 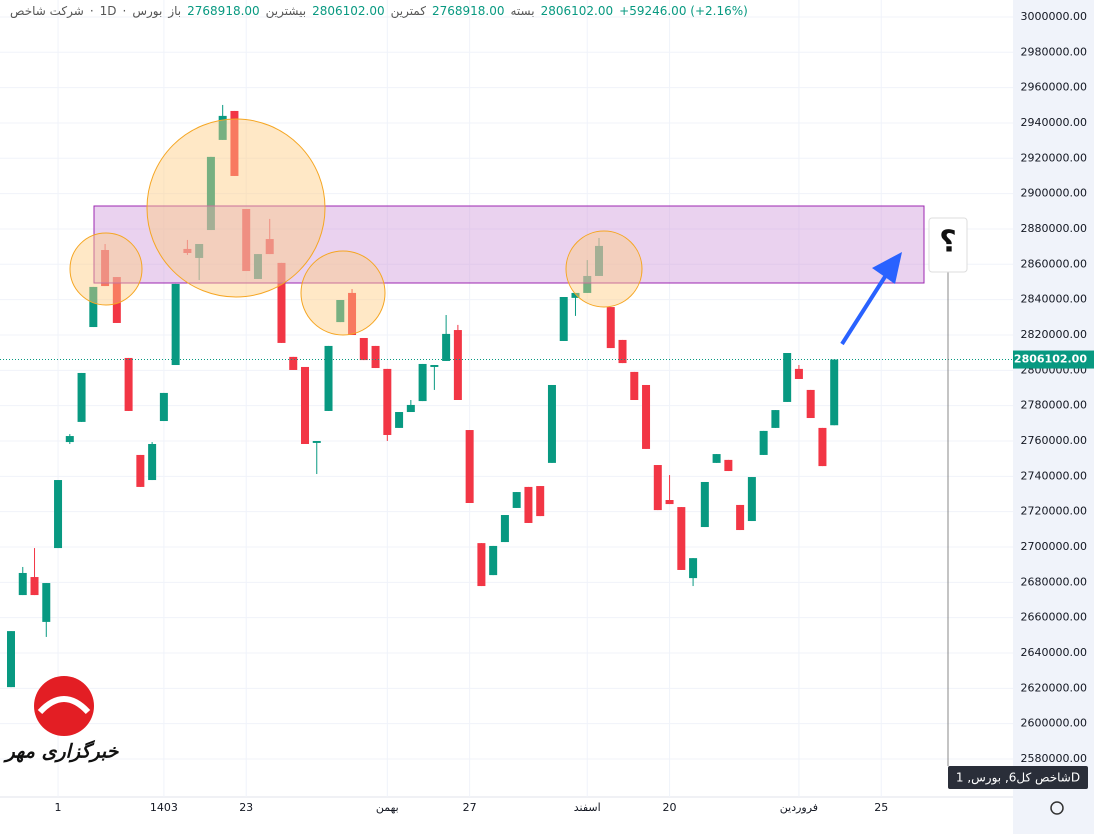 What do you see at coordinates (108, 11) in the screenshot?
I see `interval: 1D` at bounding box center [108, 11].